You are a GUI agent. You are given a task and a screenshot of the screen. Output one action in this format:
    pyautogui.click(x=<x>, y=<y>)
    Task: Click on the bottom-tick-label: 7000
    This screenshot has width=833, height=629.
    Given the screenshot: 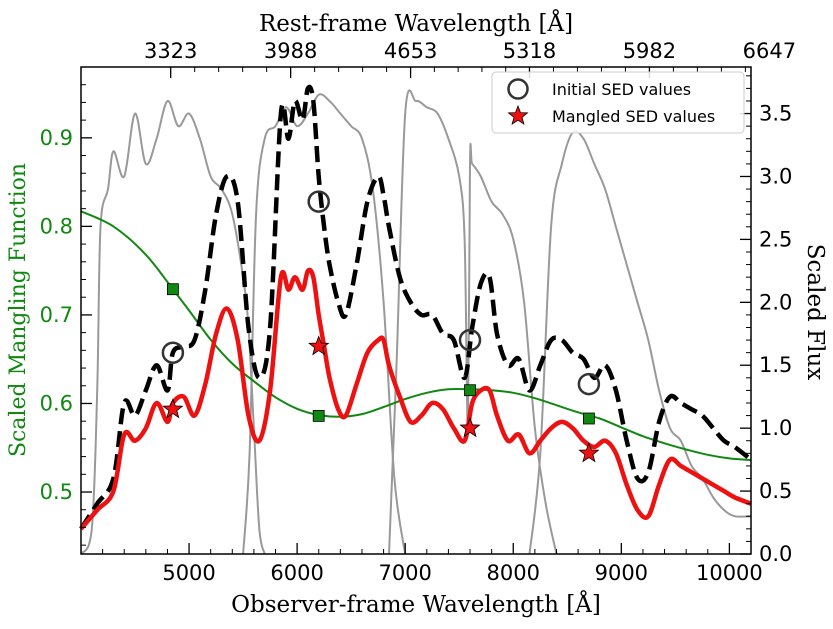 What is the action you would take?
    pyautogui.click(x=404, y=573)
    